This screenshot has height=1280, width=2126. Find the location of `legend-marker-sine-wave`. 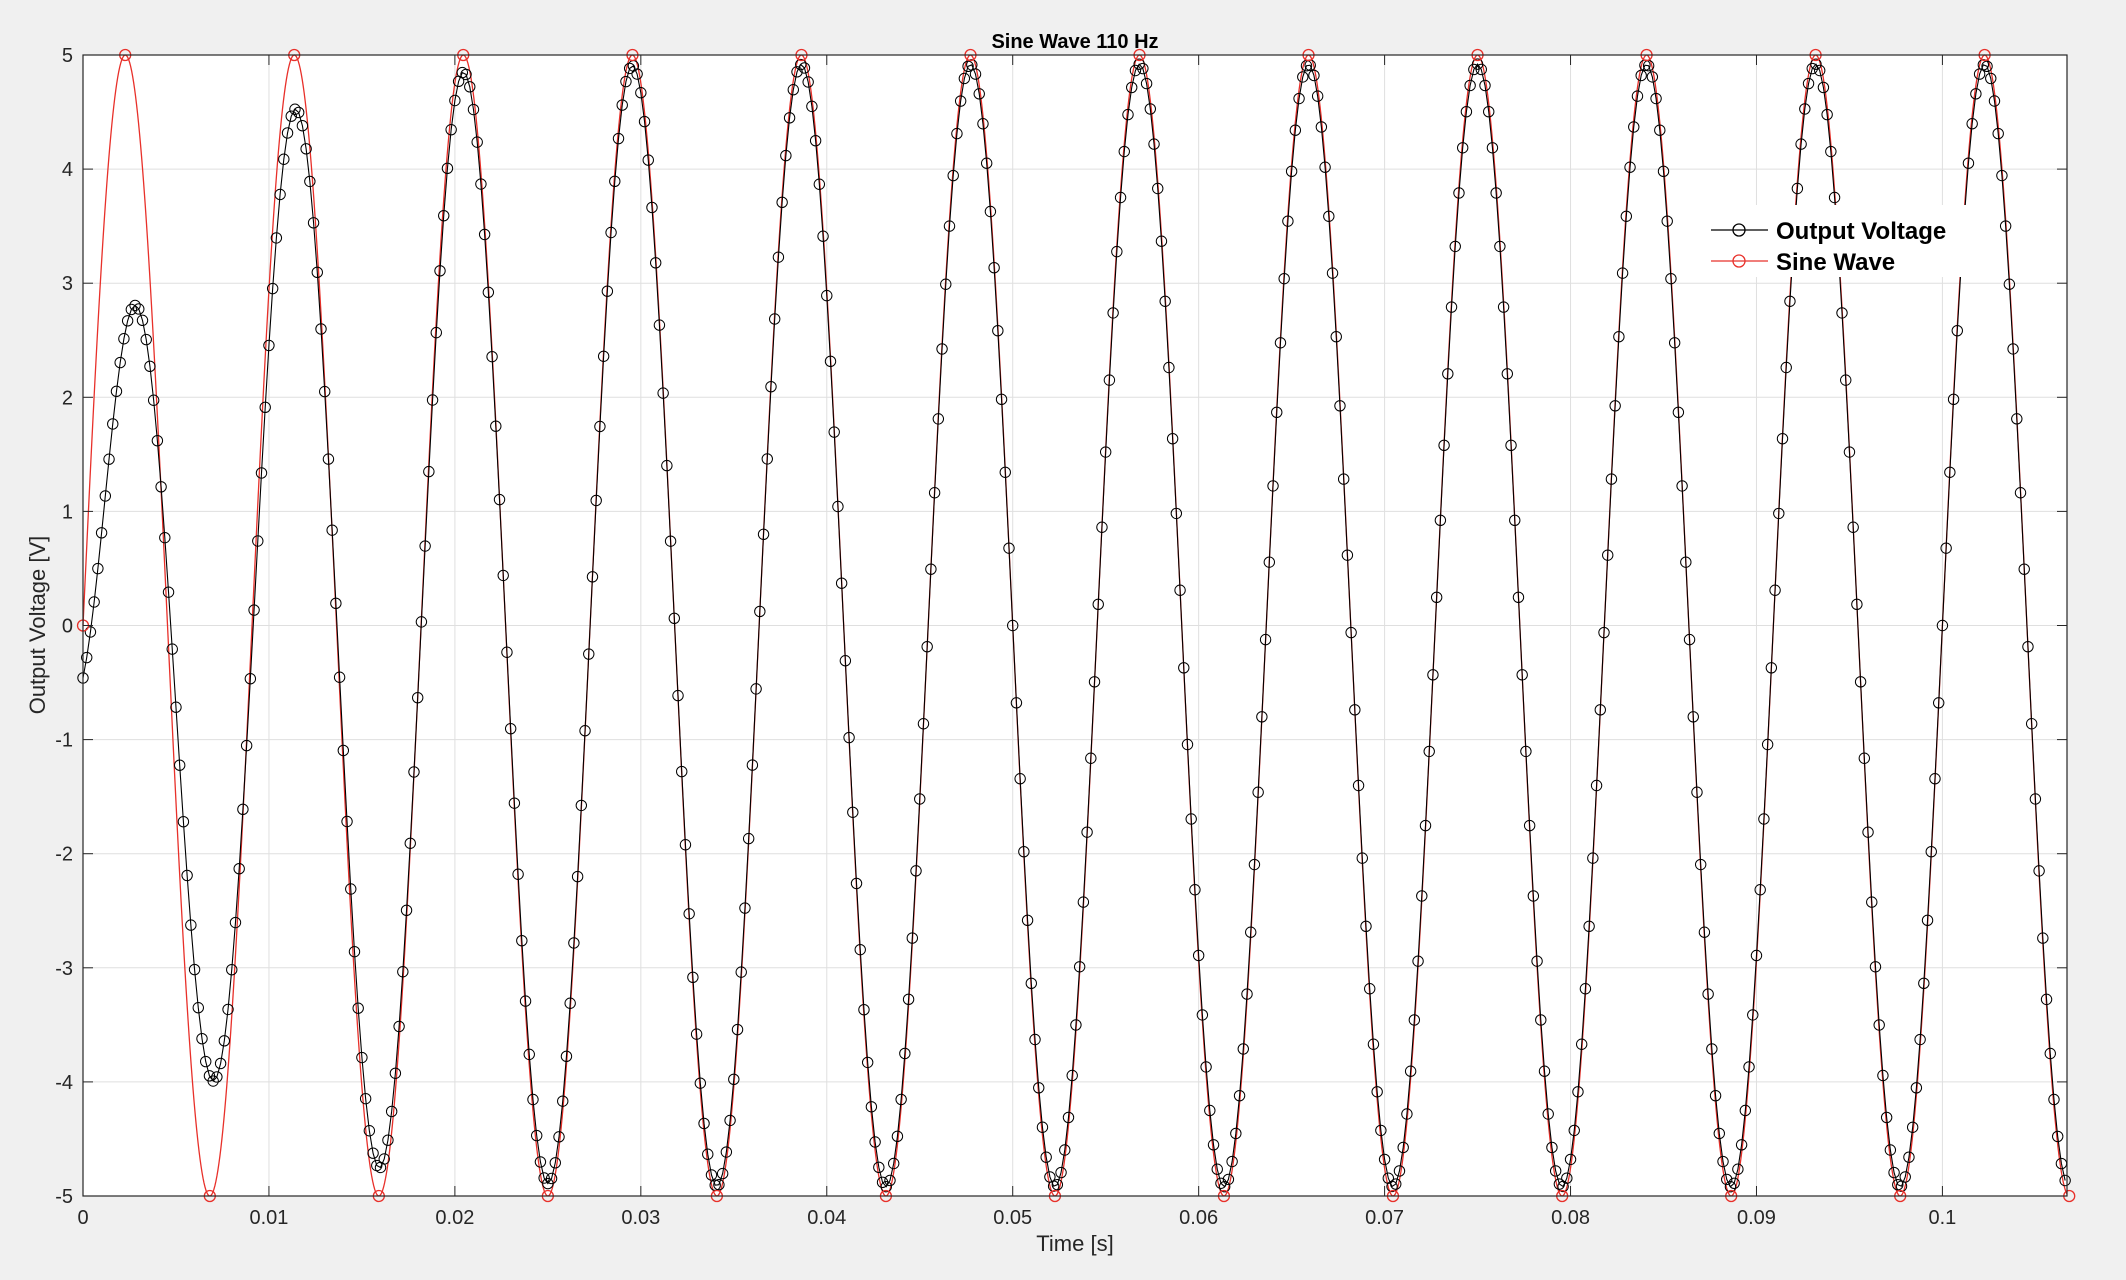

legend-marker-sine-wave is located at coordinates (1739, 261).